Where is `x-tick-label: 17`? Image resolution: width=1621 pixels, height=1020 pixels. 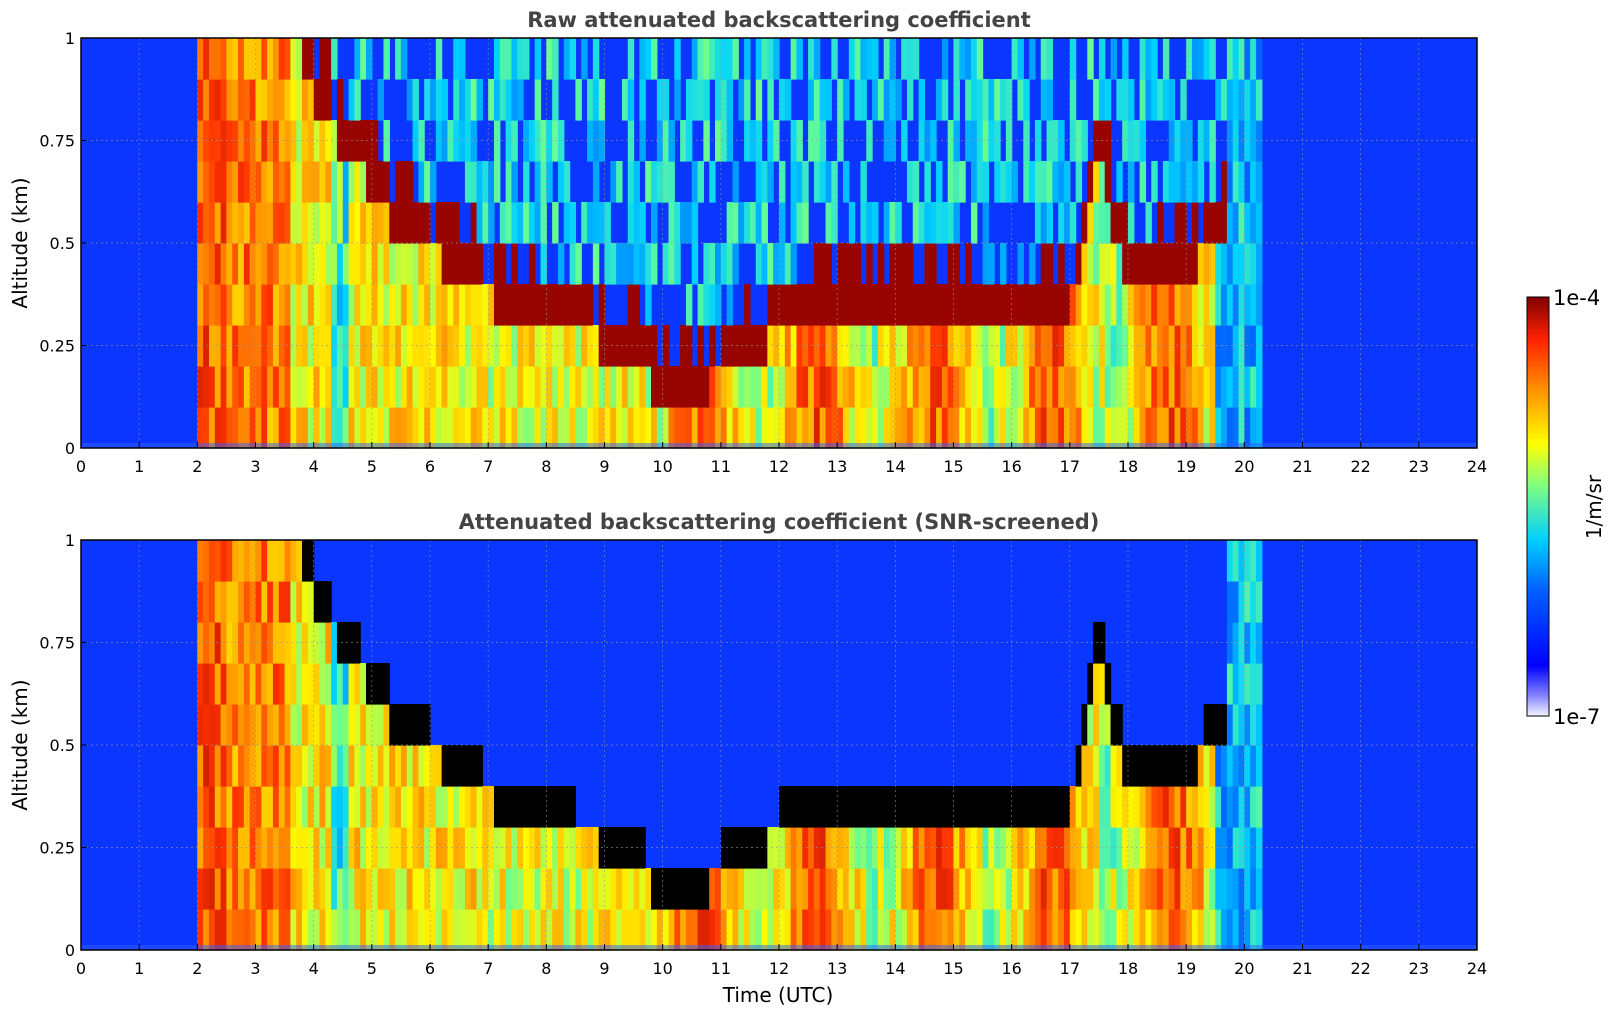 x-tick-label: 17 is located at coordinates (1070, 466).